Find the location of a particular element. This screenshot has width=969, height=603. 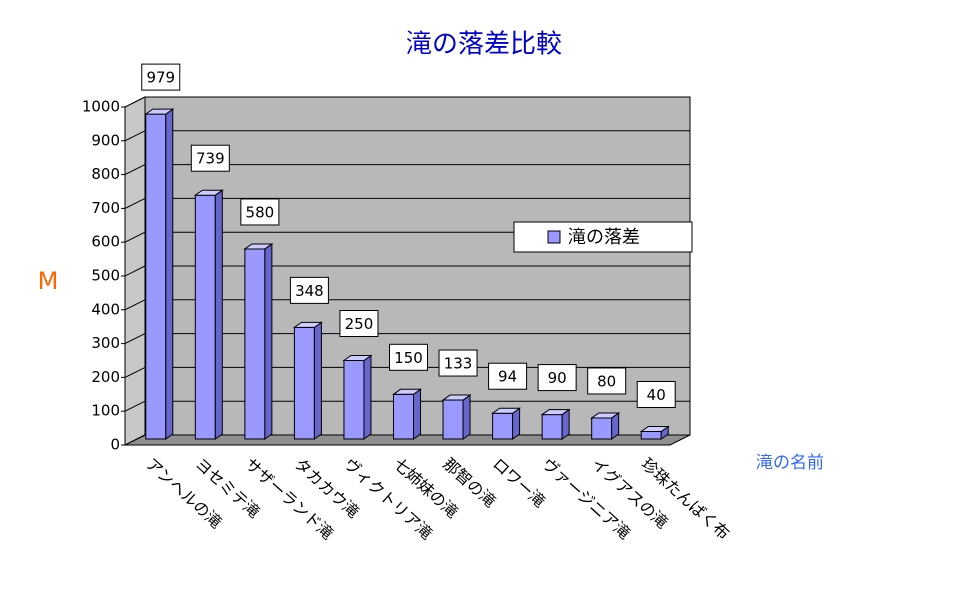

legend-label: 滝の落差 is located at coordinates (604, 237).